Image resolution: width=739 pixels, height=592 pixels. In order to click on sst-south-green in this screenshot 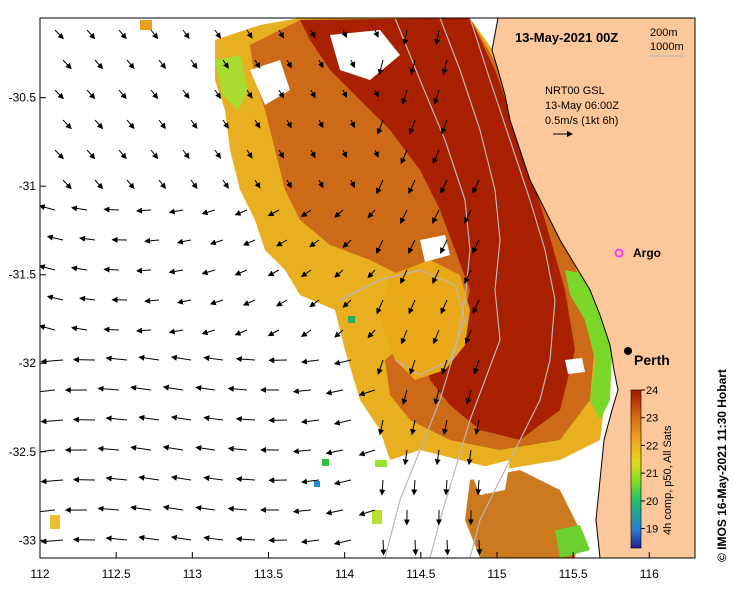, I will do `click(572, 541)`.